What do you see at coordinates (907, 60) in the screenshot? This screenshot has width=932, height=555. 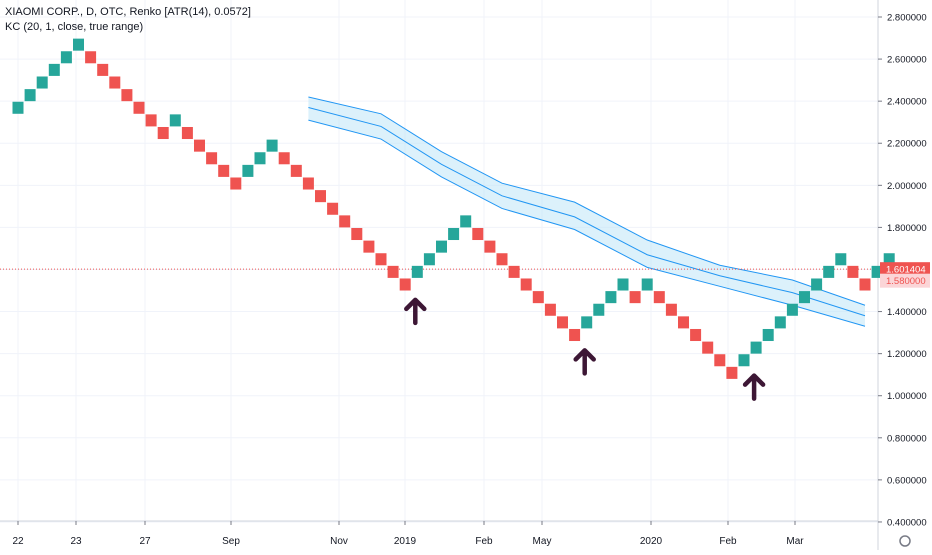 I see `y-tick-label: 2.600000` at bounding box center [907, 60].